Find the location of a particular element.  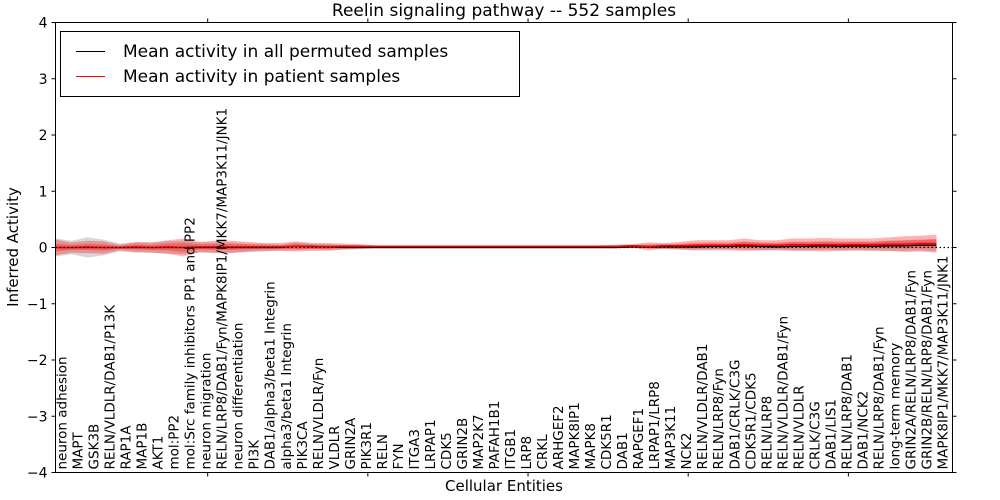

category-label: MAPK8 is located at coordinates (591, 446).